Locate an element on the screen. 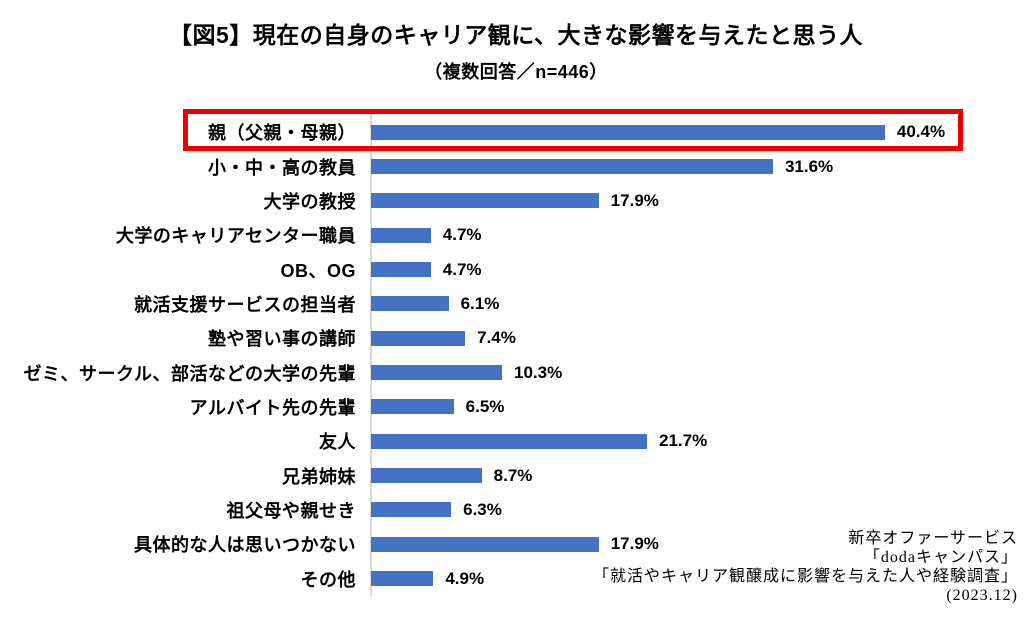  category-label: 兄弟姉妹 is located at coordinates (319, 476).